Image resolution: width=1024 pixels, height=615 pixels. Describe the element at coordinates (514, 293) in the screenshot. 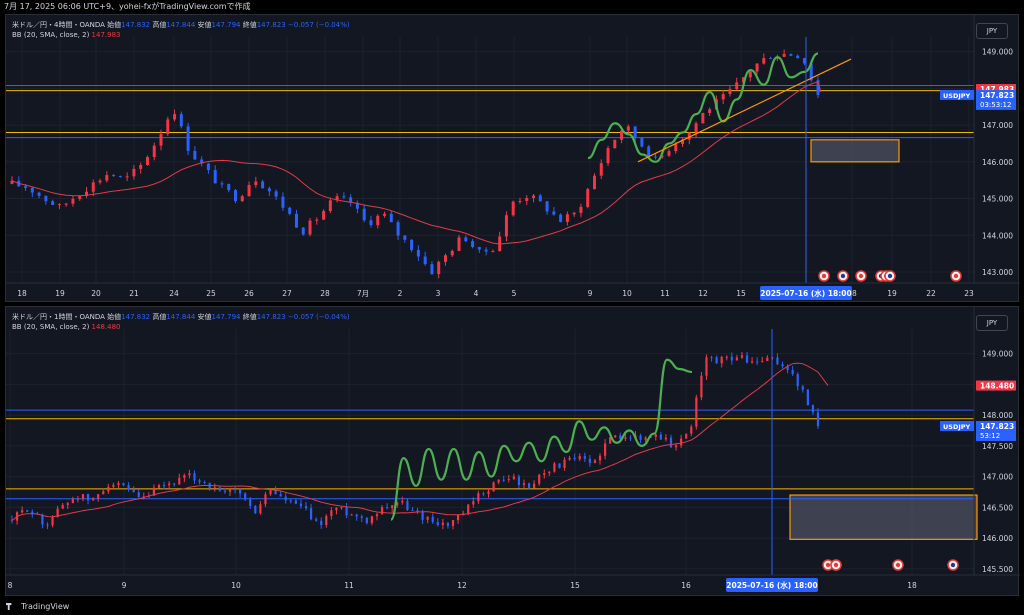

I see `time-tick-label: 5` at that location.